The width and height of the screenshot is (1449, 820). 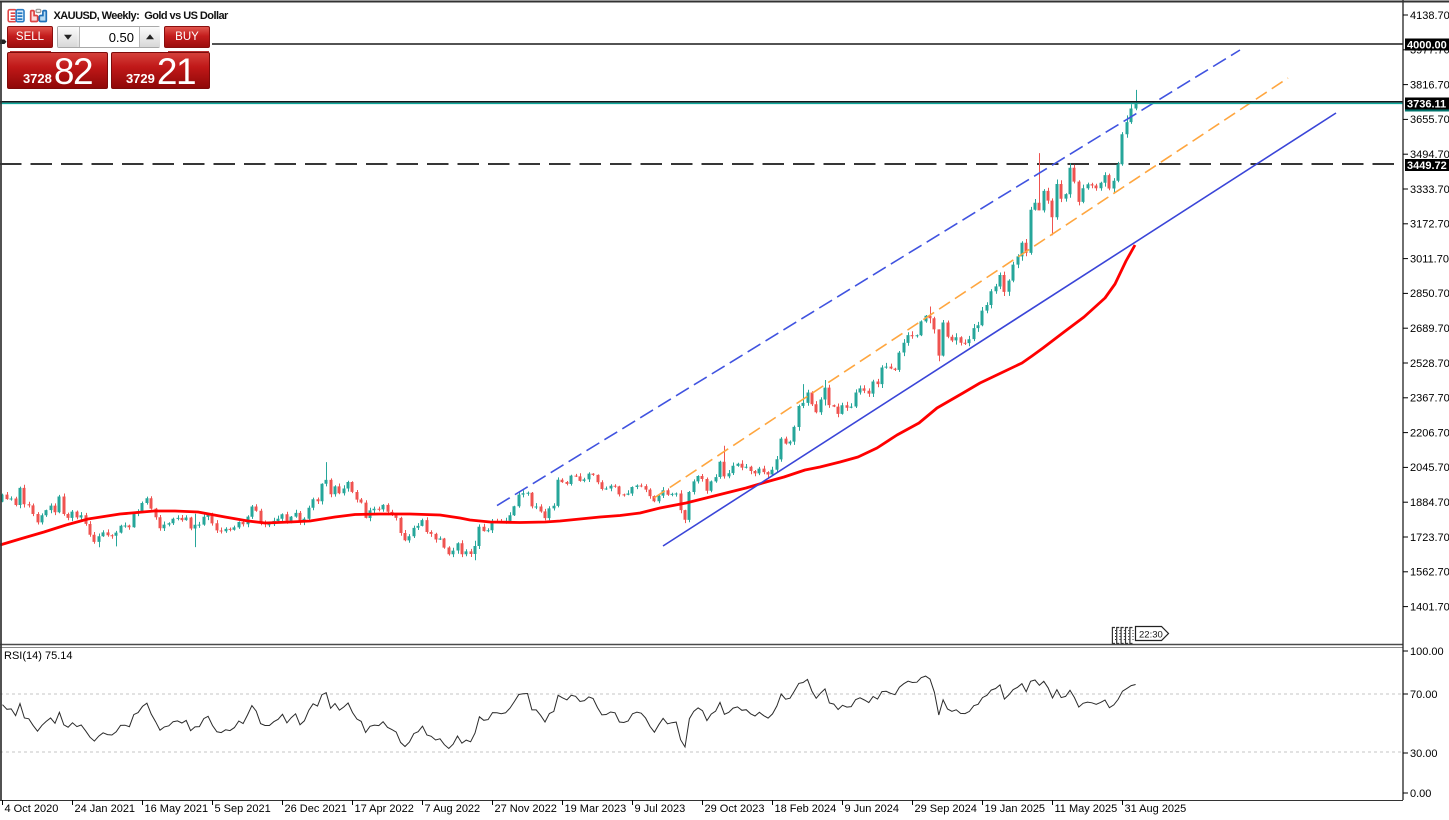 What do you see at coordinates (1156, 809) in the screenshot?
I see `svg-text: 31 Aug 2025` at bounding box center [1156, 809].